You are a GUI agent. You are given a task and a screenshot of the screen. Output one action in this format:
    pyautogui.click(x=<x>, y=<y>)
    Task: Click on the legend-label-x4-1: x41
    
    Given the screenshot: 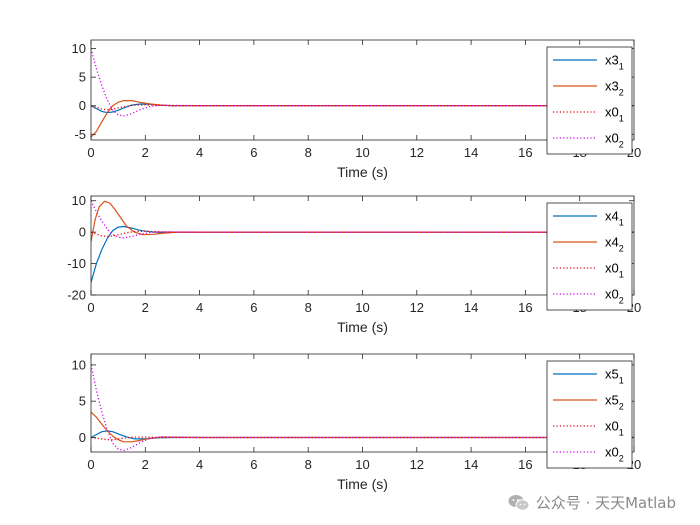 What is the action you would take?
    pyautogui.click(x=614, y=218)
    